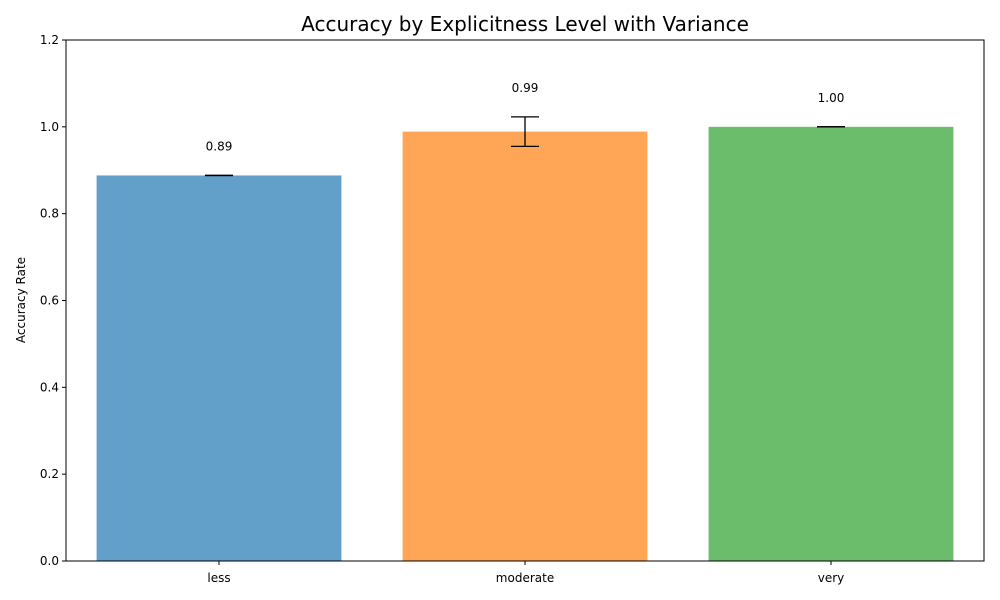 The width and height of the screenshot is (1000, 600). What do you see at coordinates (525, 88) in the screenshot?
I see `data-label-moderate: 0.99` at bounding box center [525, 88].